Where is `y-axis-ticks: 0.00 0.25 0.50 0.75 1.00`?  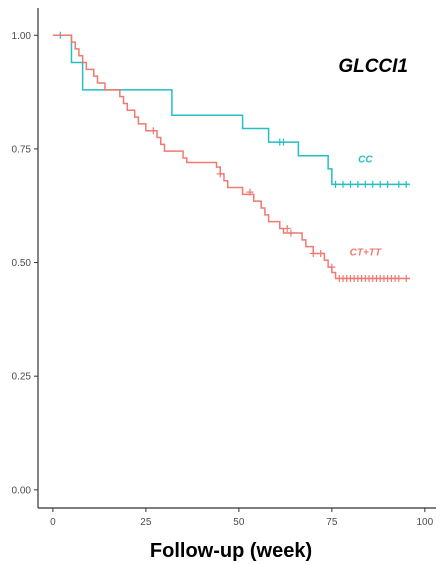
y-axis-ticks: 0.00 0.25 0.50 0.75 1.00 is located at coordinates (25, 263).